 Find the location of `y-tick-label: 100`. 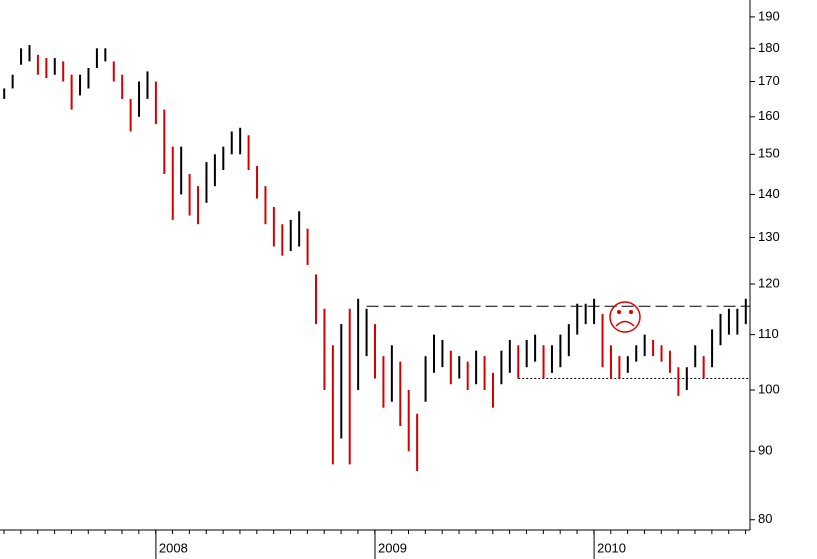

y-tick-label: 100 is located at coordinates (769, 388).